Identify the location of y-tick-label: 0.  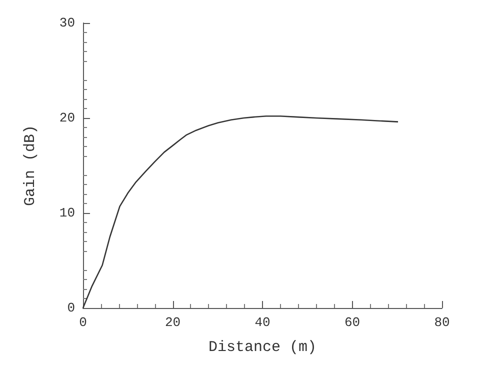
(71, 308).